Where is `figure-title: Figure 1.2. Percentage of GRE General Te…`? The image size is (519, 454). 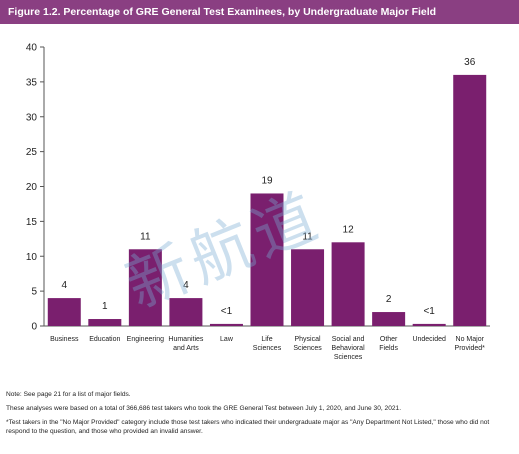 figure-title: Figure 1.2. Percentage of GRE General Te… is located at coordinates (259, 12).